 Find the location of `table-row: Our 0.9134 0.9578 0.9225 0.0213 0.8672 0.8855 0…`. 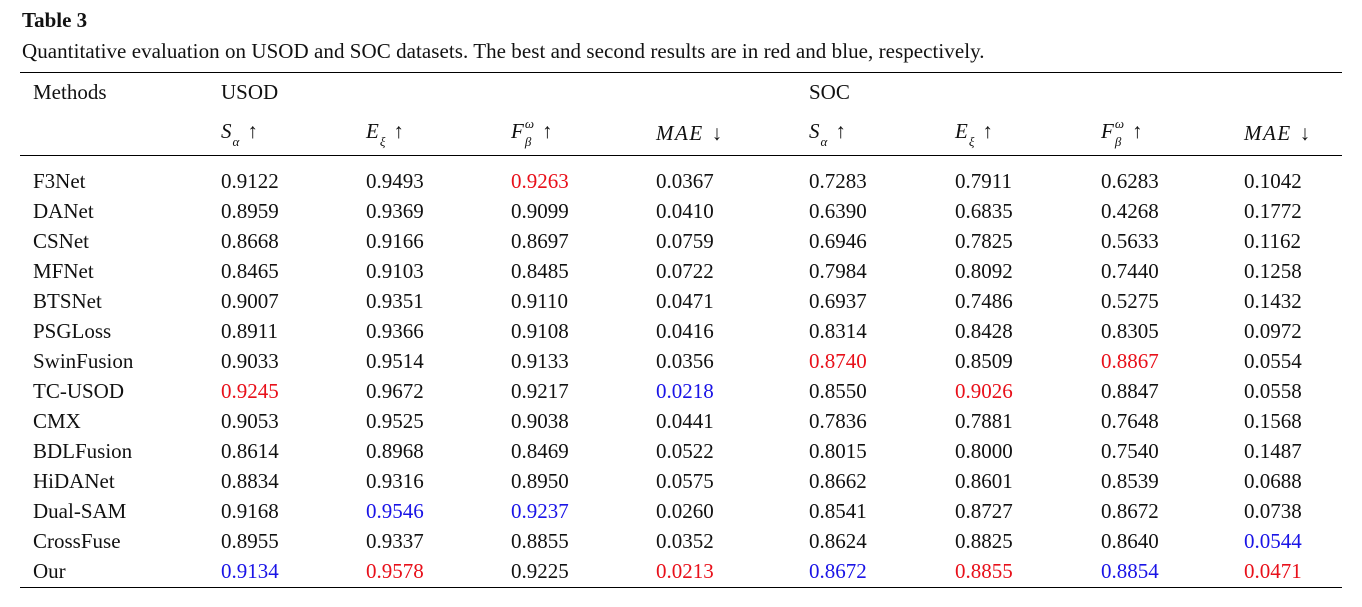

table-row: Our 0.9134 0.9578 0.9225 0.0213 0.8672 0.8855 0… is located at coordinates (681, 572).